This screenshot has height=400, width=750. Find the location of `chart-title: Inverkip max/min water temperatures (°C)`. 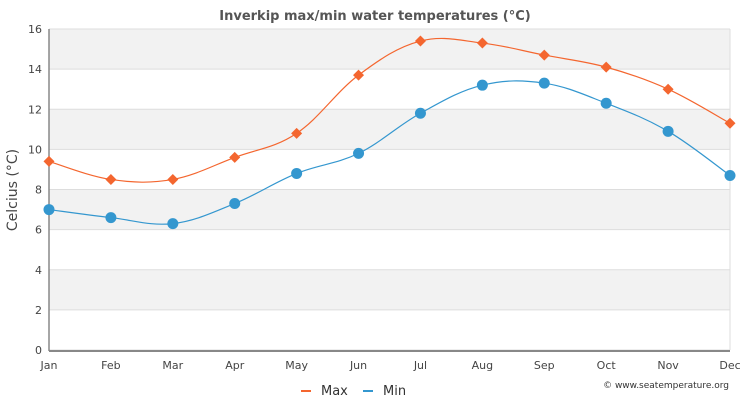

chart-title: Inverkip max/min water temperatures (°C) is located at coordinates (374, 16).